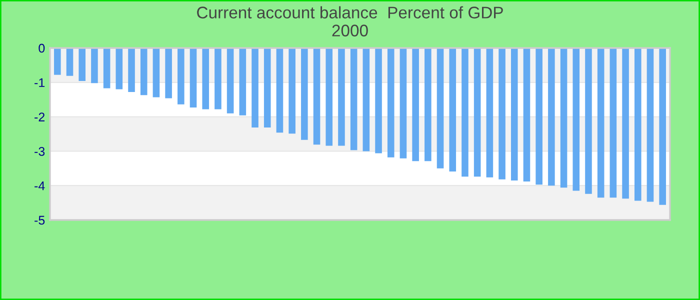  I want to click on y-tick-label: -2, so click(39, 117).